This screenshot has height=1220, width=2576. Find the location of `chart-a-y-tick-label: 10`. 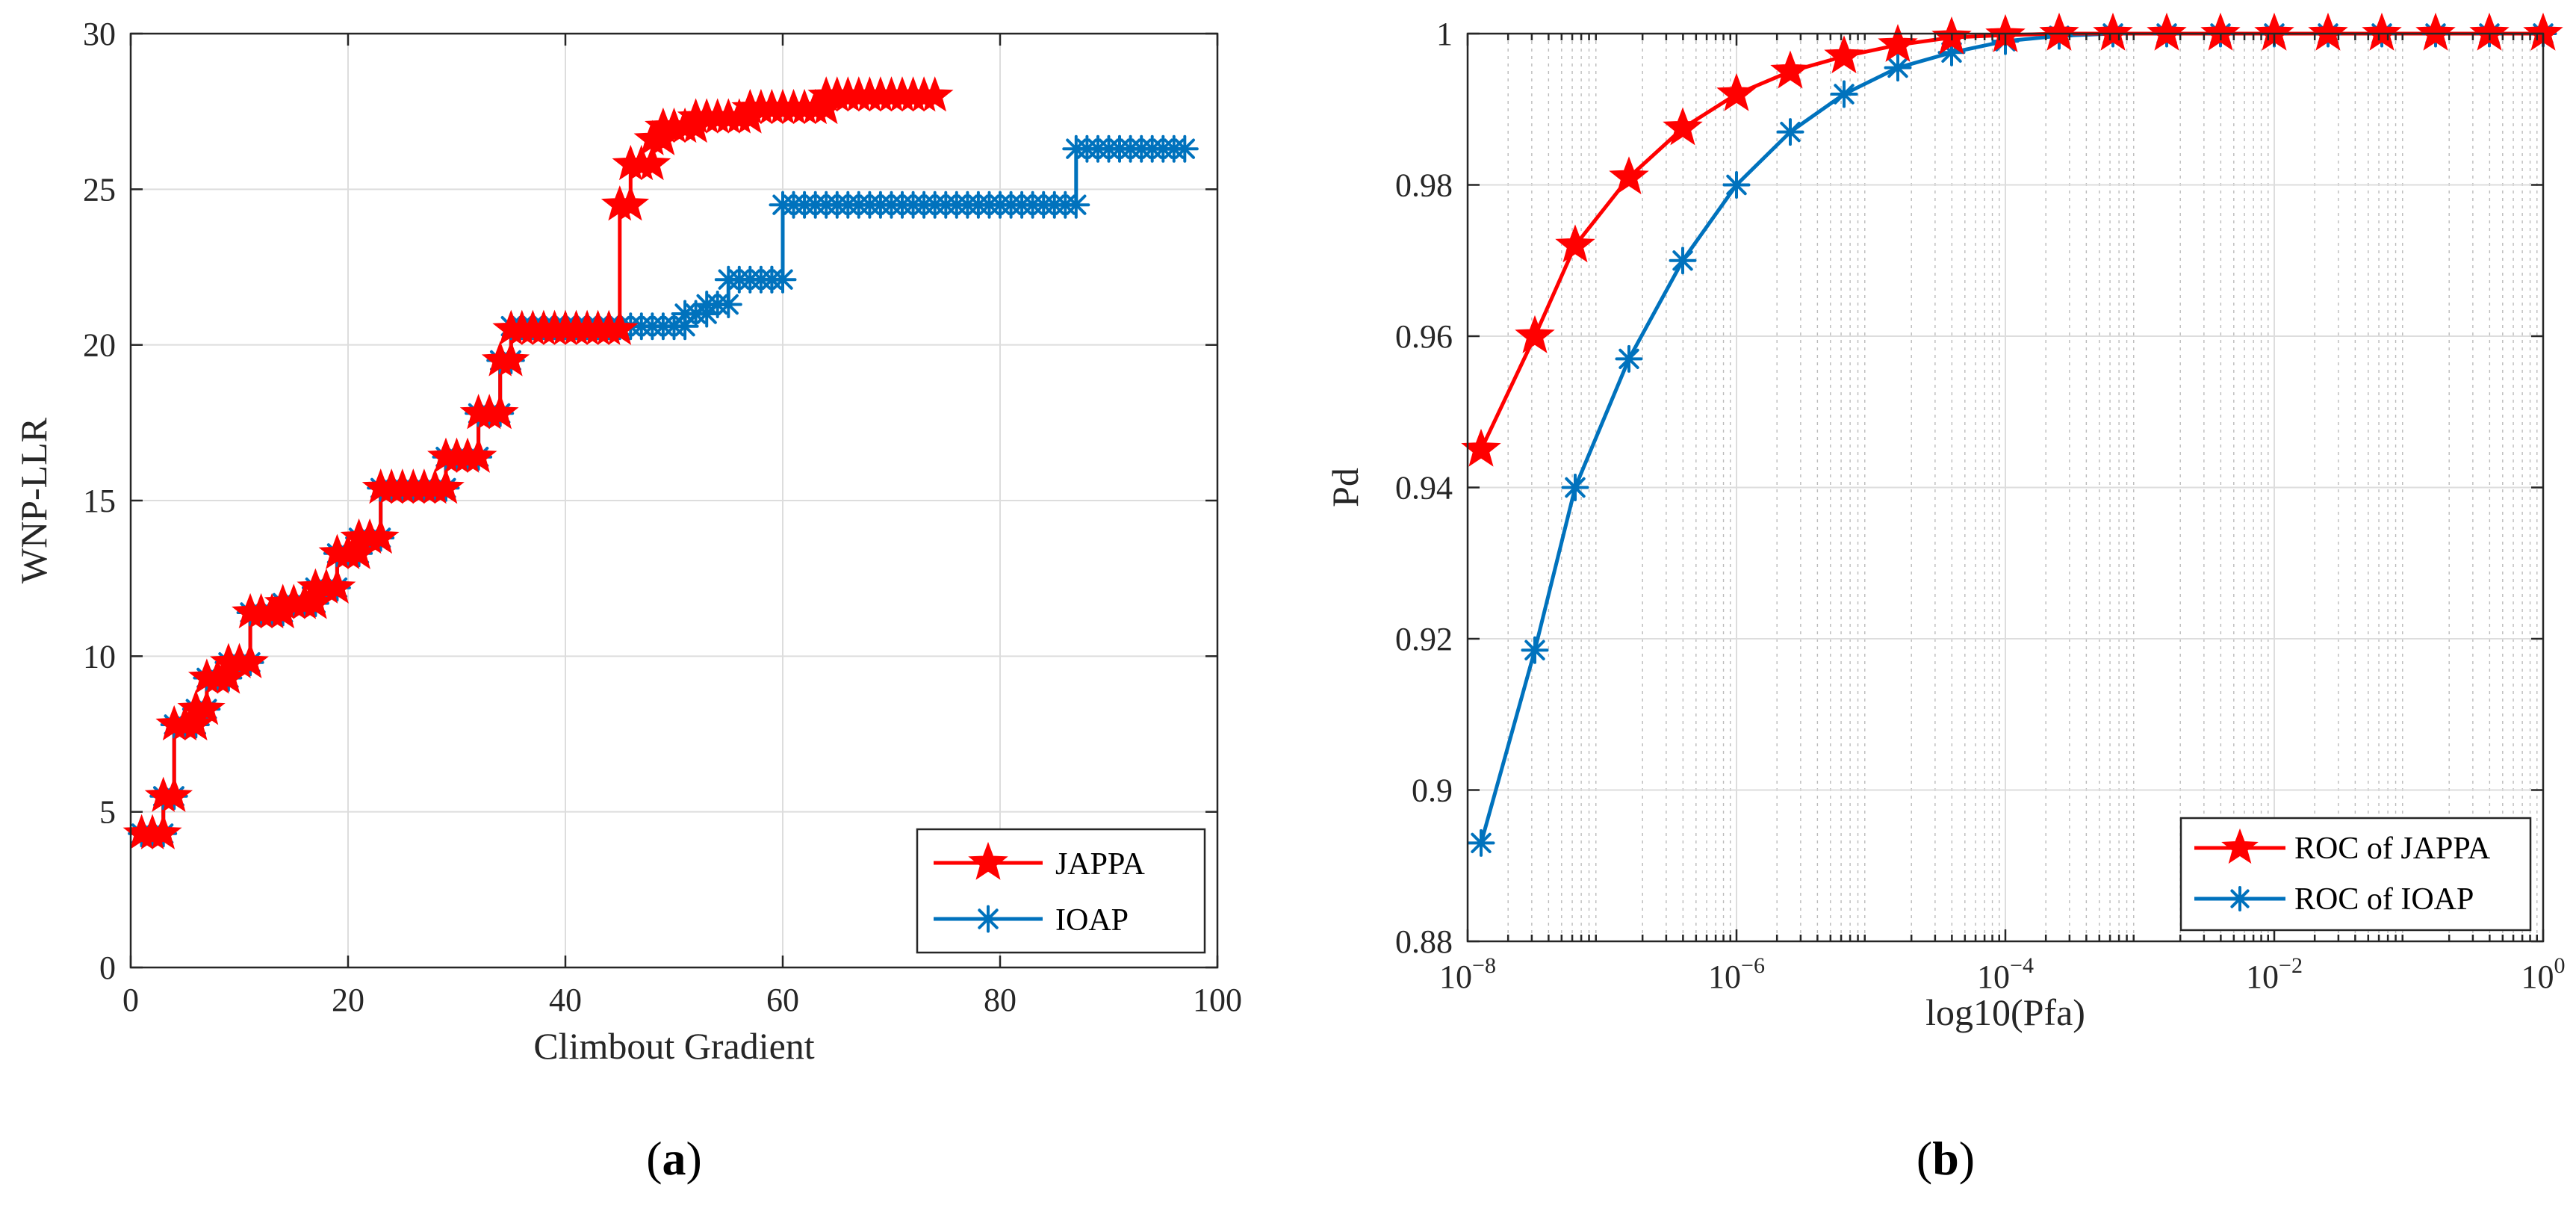

chart-a-y-tick-label: 10 is located at coordinates (99, 657).